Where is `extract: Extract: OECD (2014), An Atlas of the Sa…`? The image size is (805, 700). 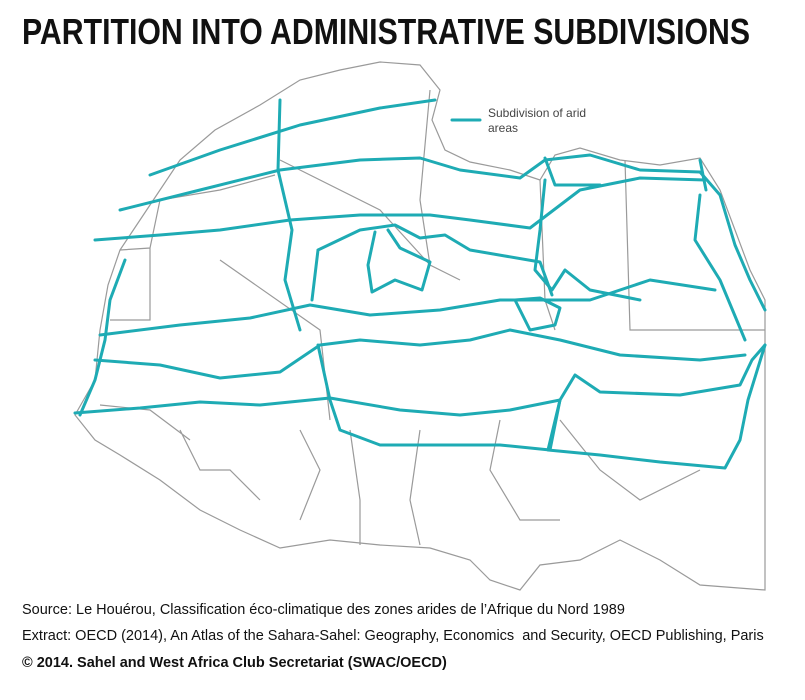
extract: Extract: OECD (2014), An Atlas of the Sa… is located at coordinates (393, 636).